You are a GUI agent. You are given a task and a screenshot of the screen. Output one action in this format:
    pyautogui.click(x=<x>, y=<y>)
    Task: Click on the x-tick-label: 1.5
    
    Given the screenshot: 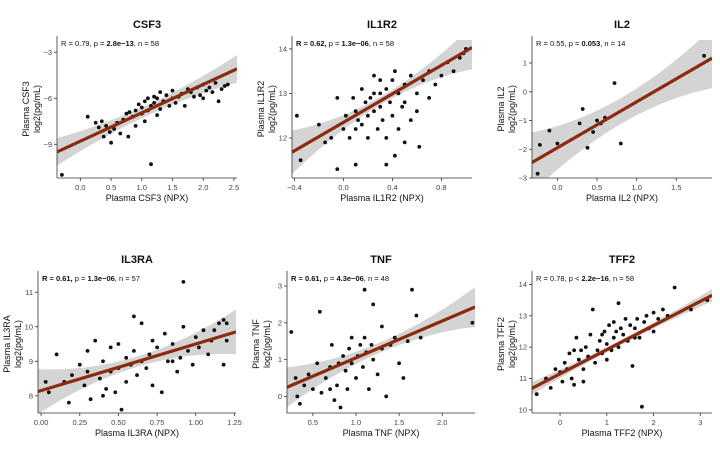 What is the action you would take?
    pyautogui.click(x=399, y=422)
    